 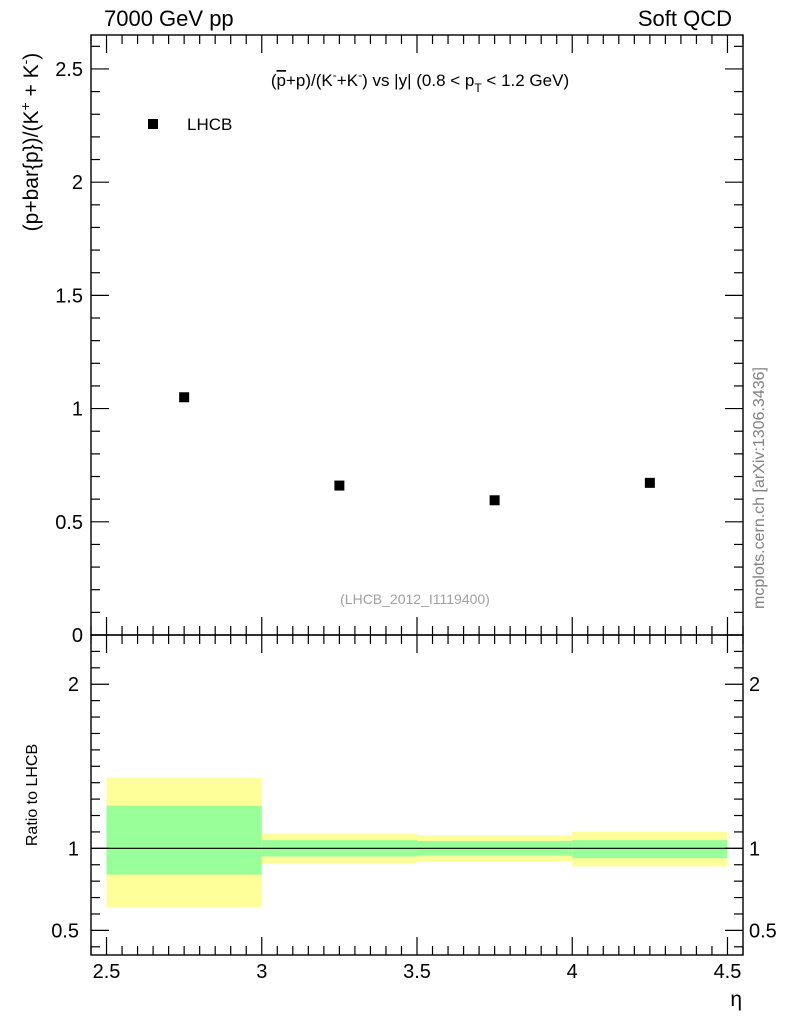 What do you see at coordinates (77, 636) in the screenshot?
I see `main-ytick-label: 0` at bounding box center [77, 636].